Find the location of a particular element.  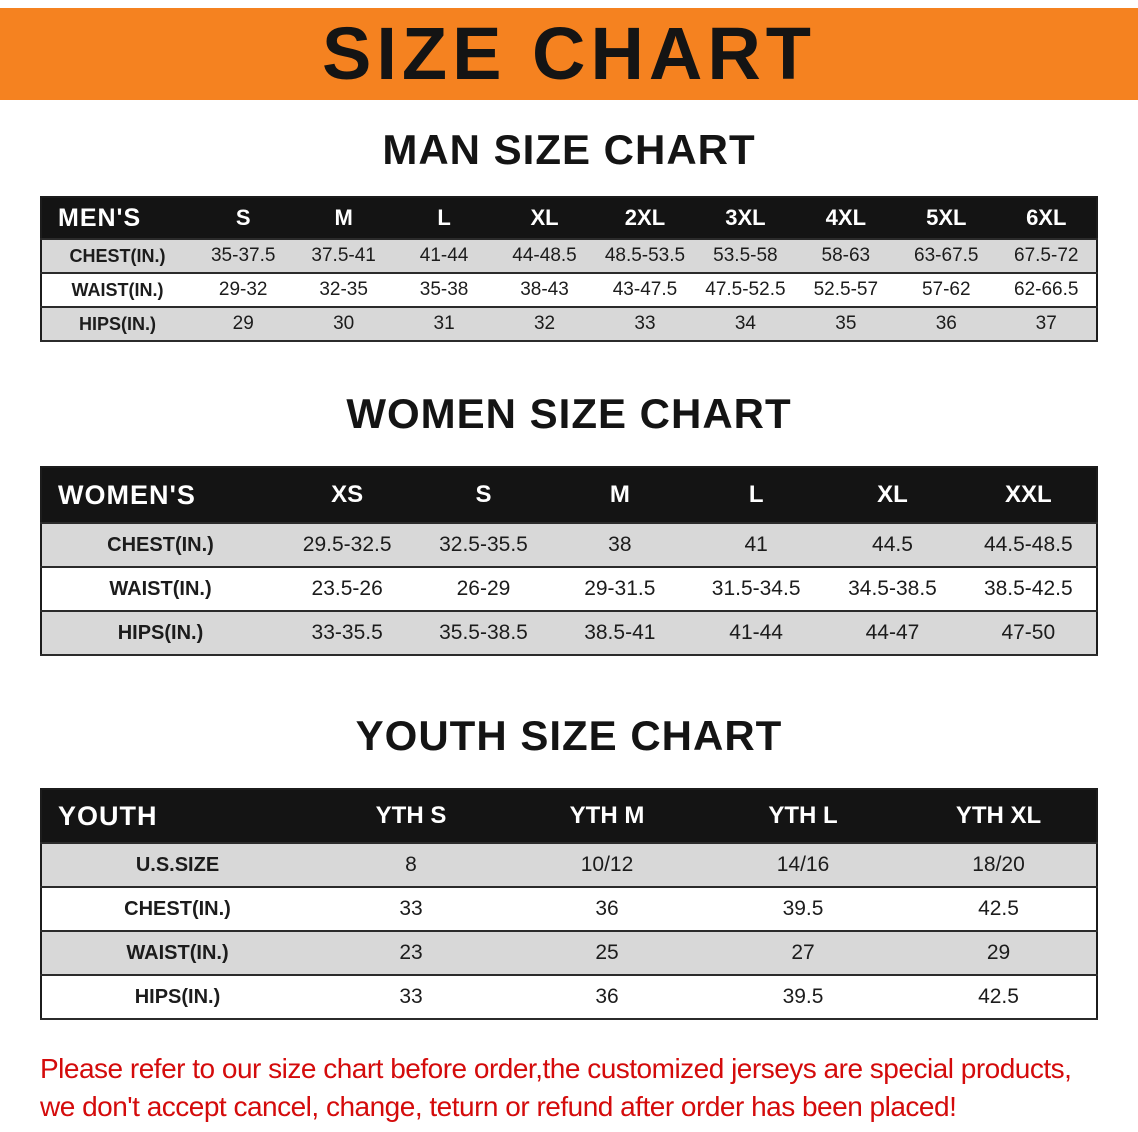

table-title-cell: MEN'S is located at coordinates (117, 218).